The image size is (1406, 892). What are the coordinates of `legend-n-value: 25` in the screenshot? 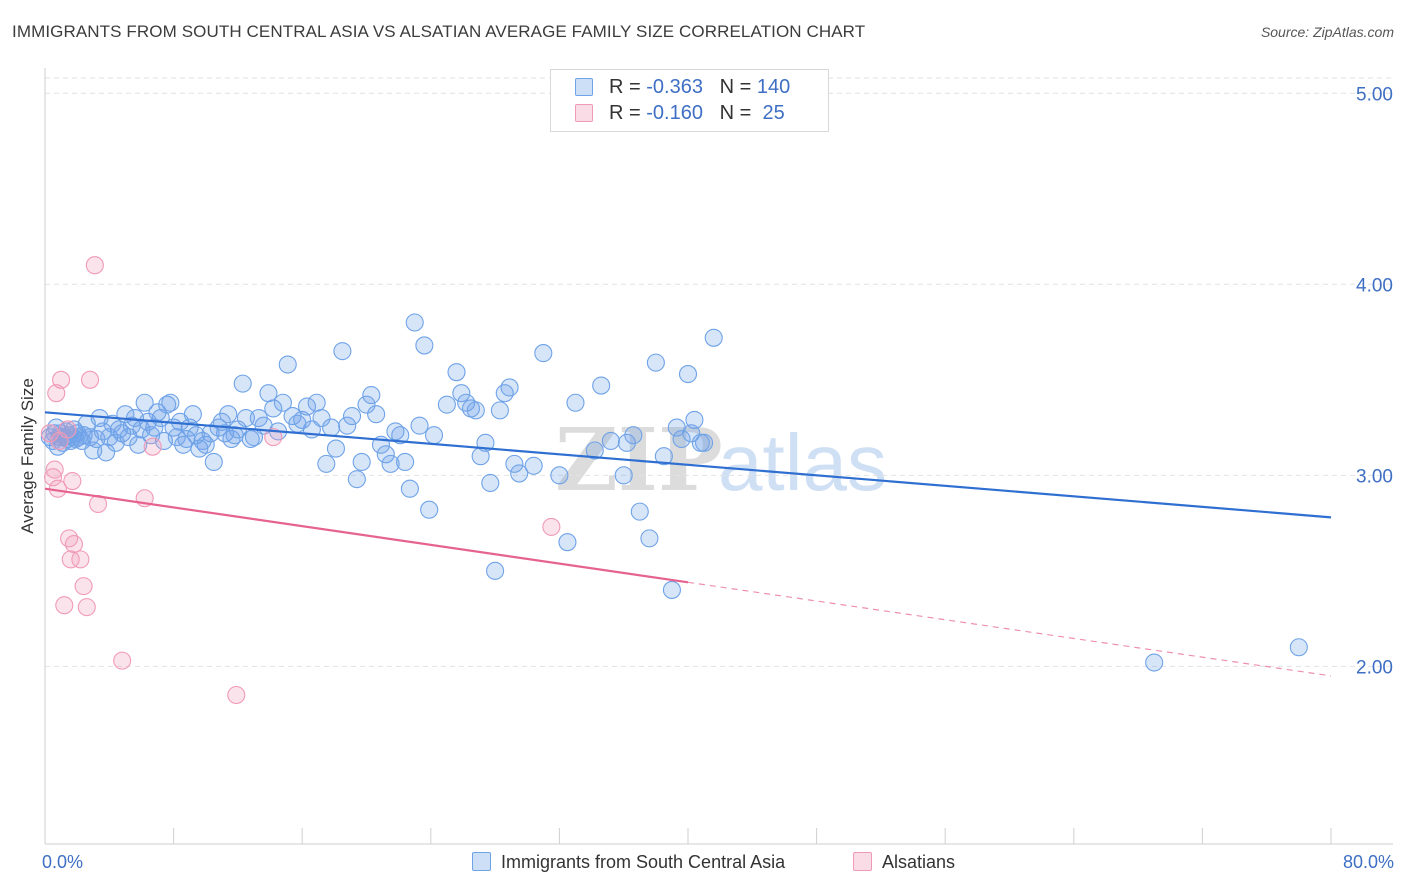 It's located at (770, 113).